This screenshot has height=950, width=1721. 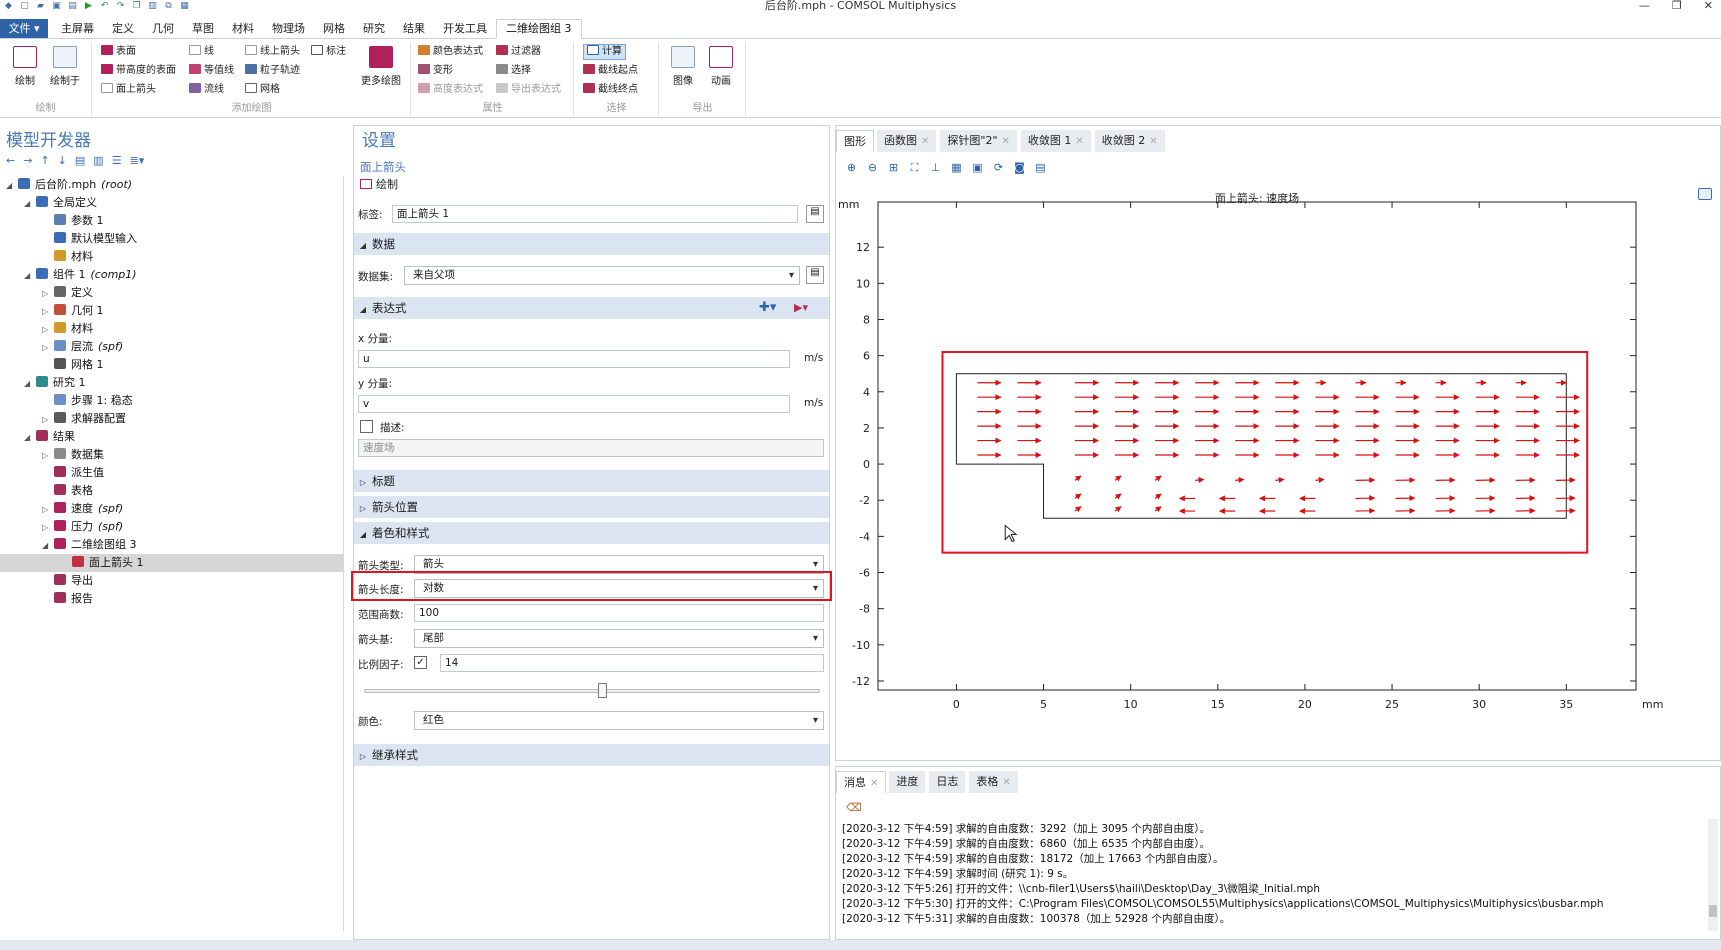 I want to click on scale-factor-checkbox: ✓, so click(x=420, y=662).